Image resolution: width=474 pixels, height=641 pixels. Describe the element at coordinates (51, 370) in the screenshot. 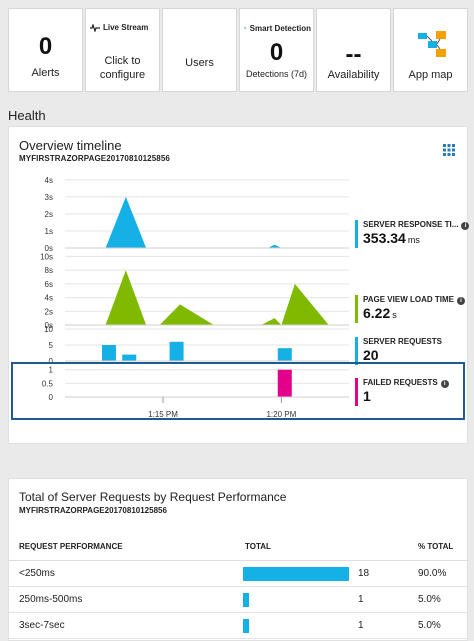

I see `y-tick-label: 1` at that location.